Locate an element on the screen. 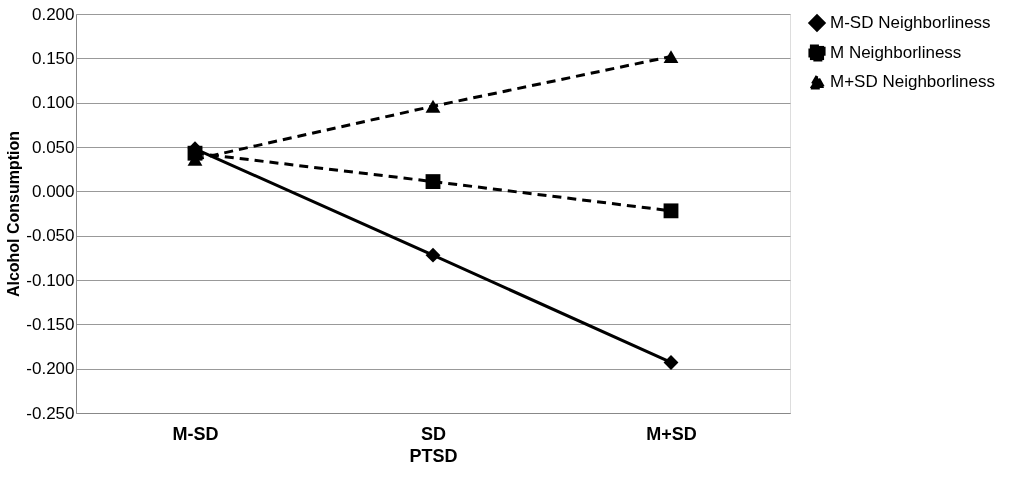  legend-label: M+SD Neighborliness is located at coordinates (912, 81).